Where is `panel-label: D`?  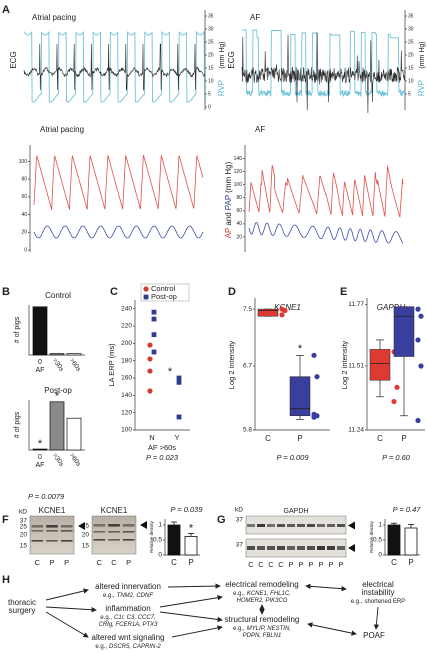
panel-label: D is located at coordinates (232, 292).